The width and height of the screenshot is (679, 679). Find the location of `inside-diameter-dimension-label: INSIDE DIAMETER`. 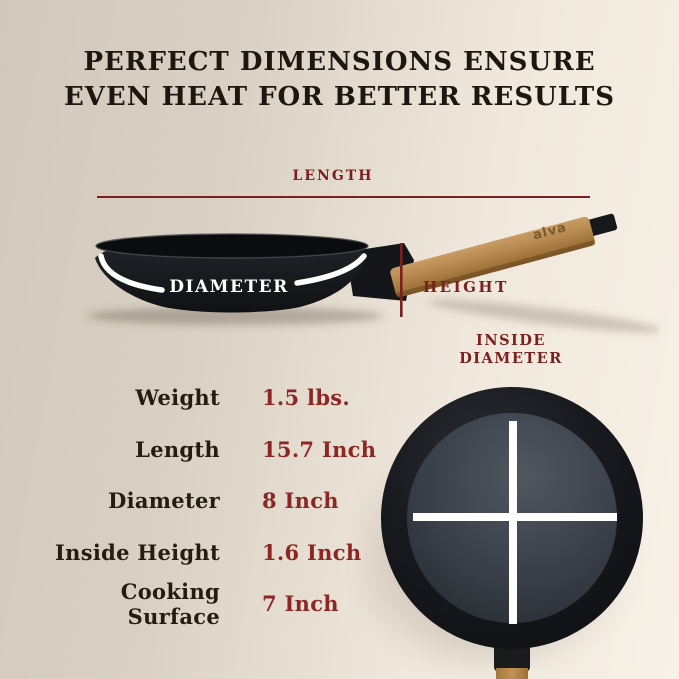

inside-diameter-dimension-label: INSIDE DIAMETER is located at coordinates (511, 350).